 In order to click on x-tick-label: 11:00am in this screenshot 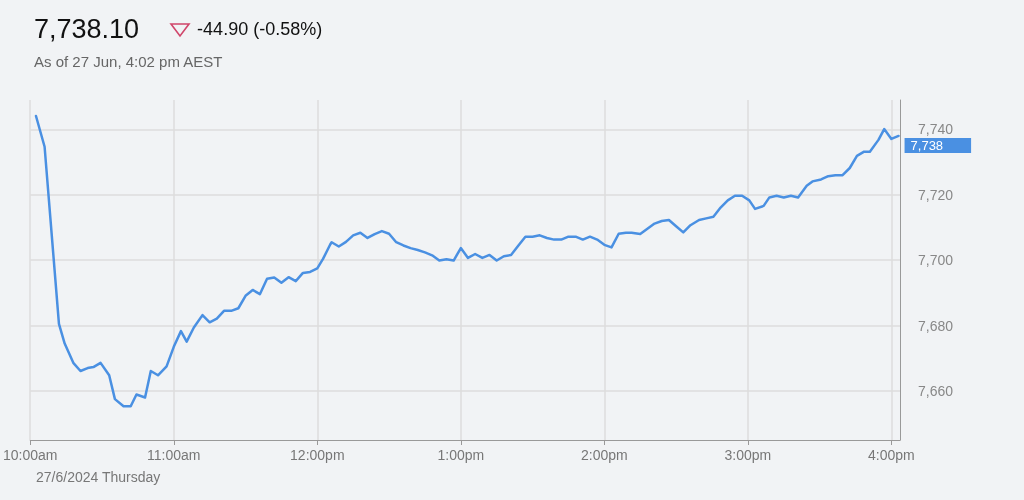, I will do `click(174, 455)`.